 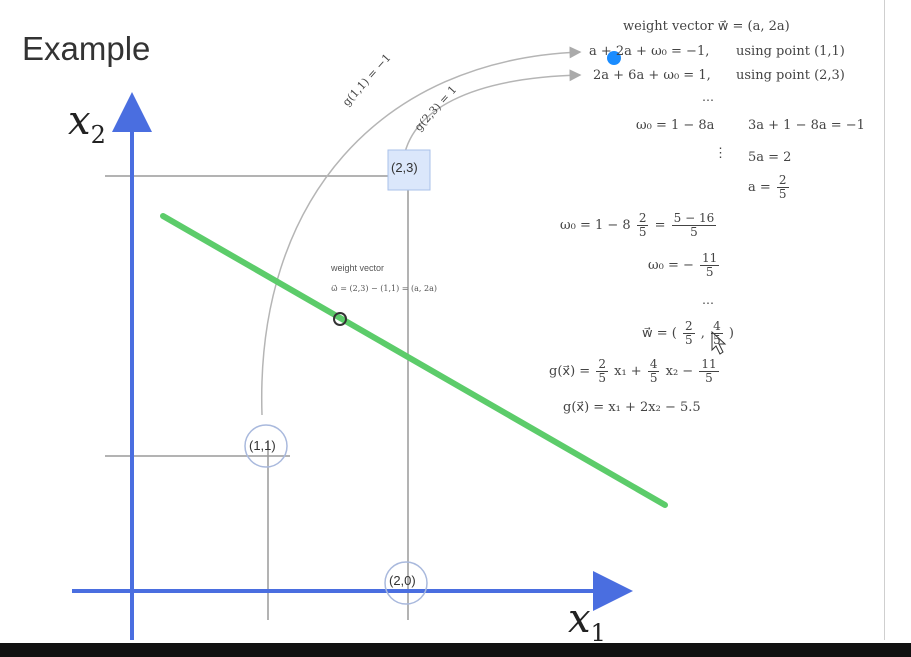 What do you see at coordinates (675, 125) in the screenshot?
I see `eq-w0: ω₀ = 1 − 8a` at bounding box center [675, 125].